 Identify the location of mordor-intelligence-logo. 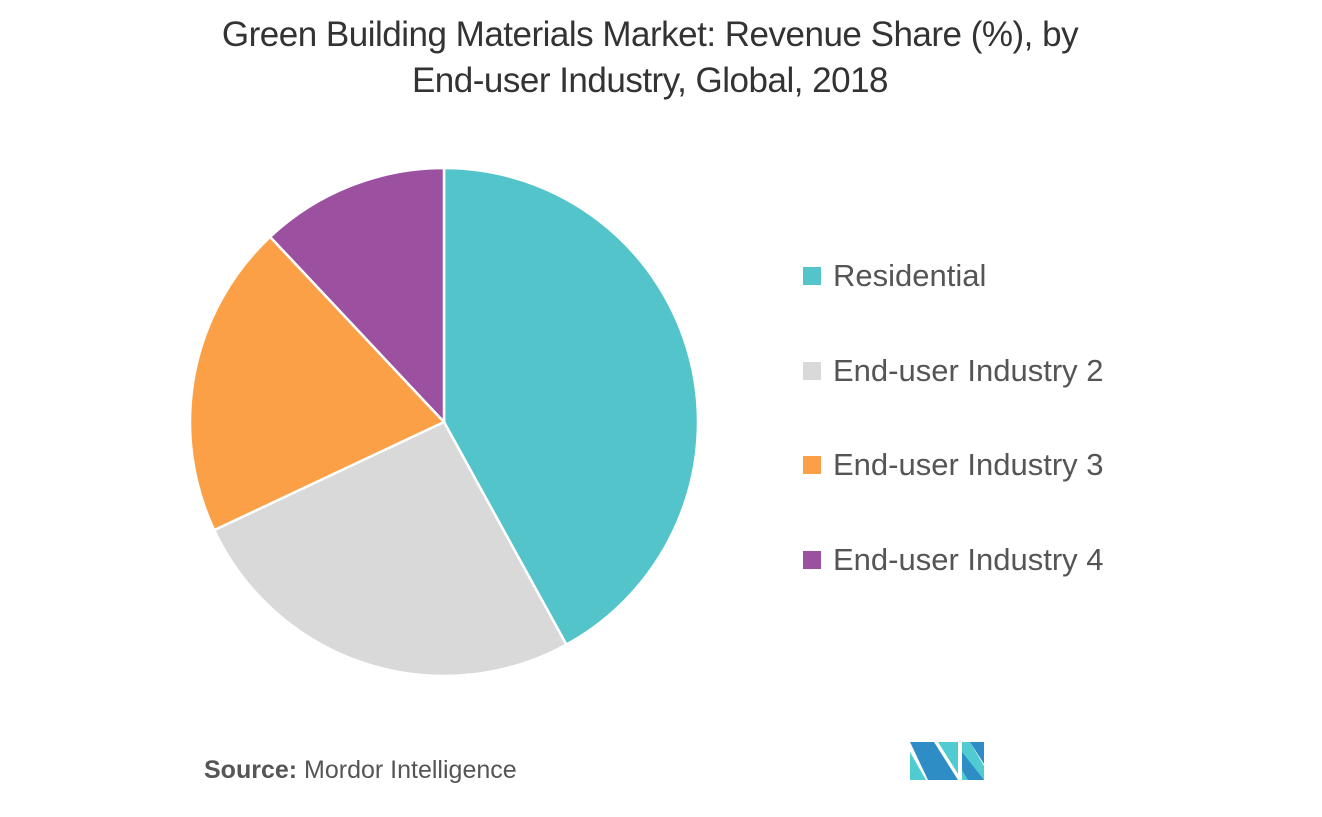
(947, 761).